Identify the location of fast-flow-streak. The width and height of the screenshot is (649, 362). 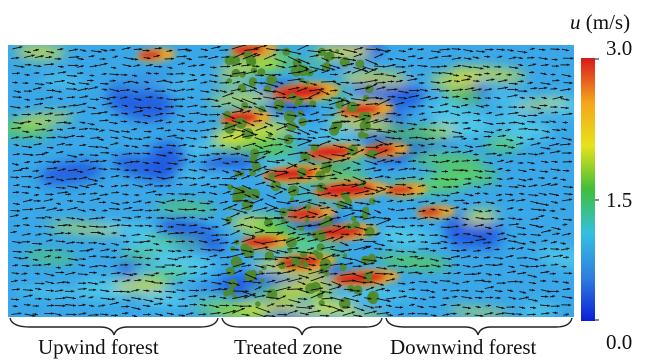
(464, 176).